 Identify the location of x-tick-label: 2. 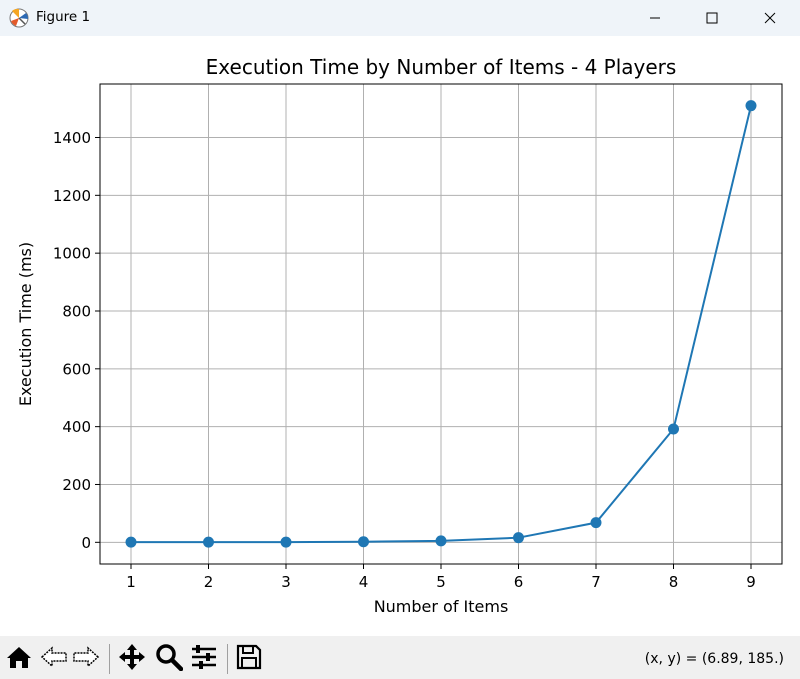
(209, 582).